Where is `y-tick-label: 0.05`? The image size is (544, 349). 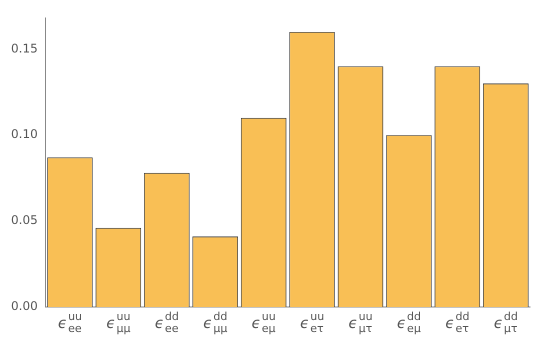
y-tick-label: 0.05 is located at coordinates (24, 220).